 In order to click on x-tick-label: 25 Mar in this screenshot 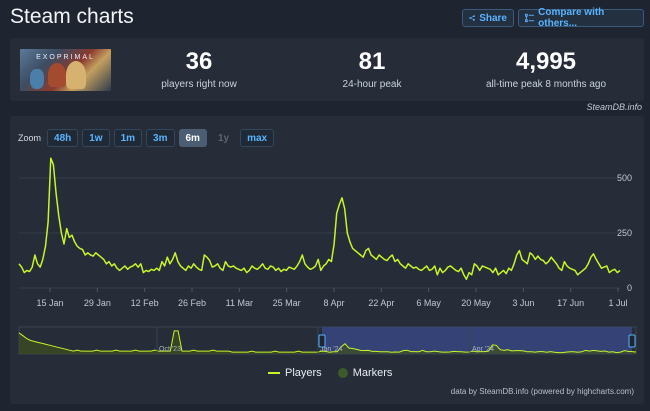, I will do `click(287, 303)`.